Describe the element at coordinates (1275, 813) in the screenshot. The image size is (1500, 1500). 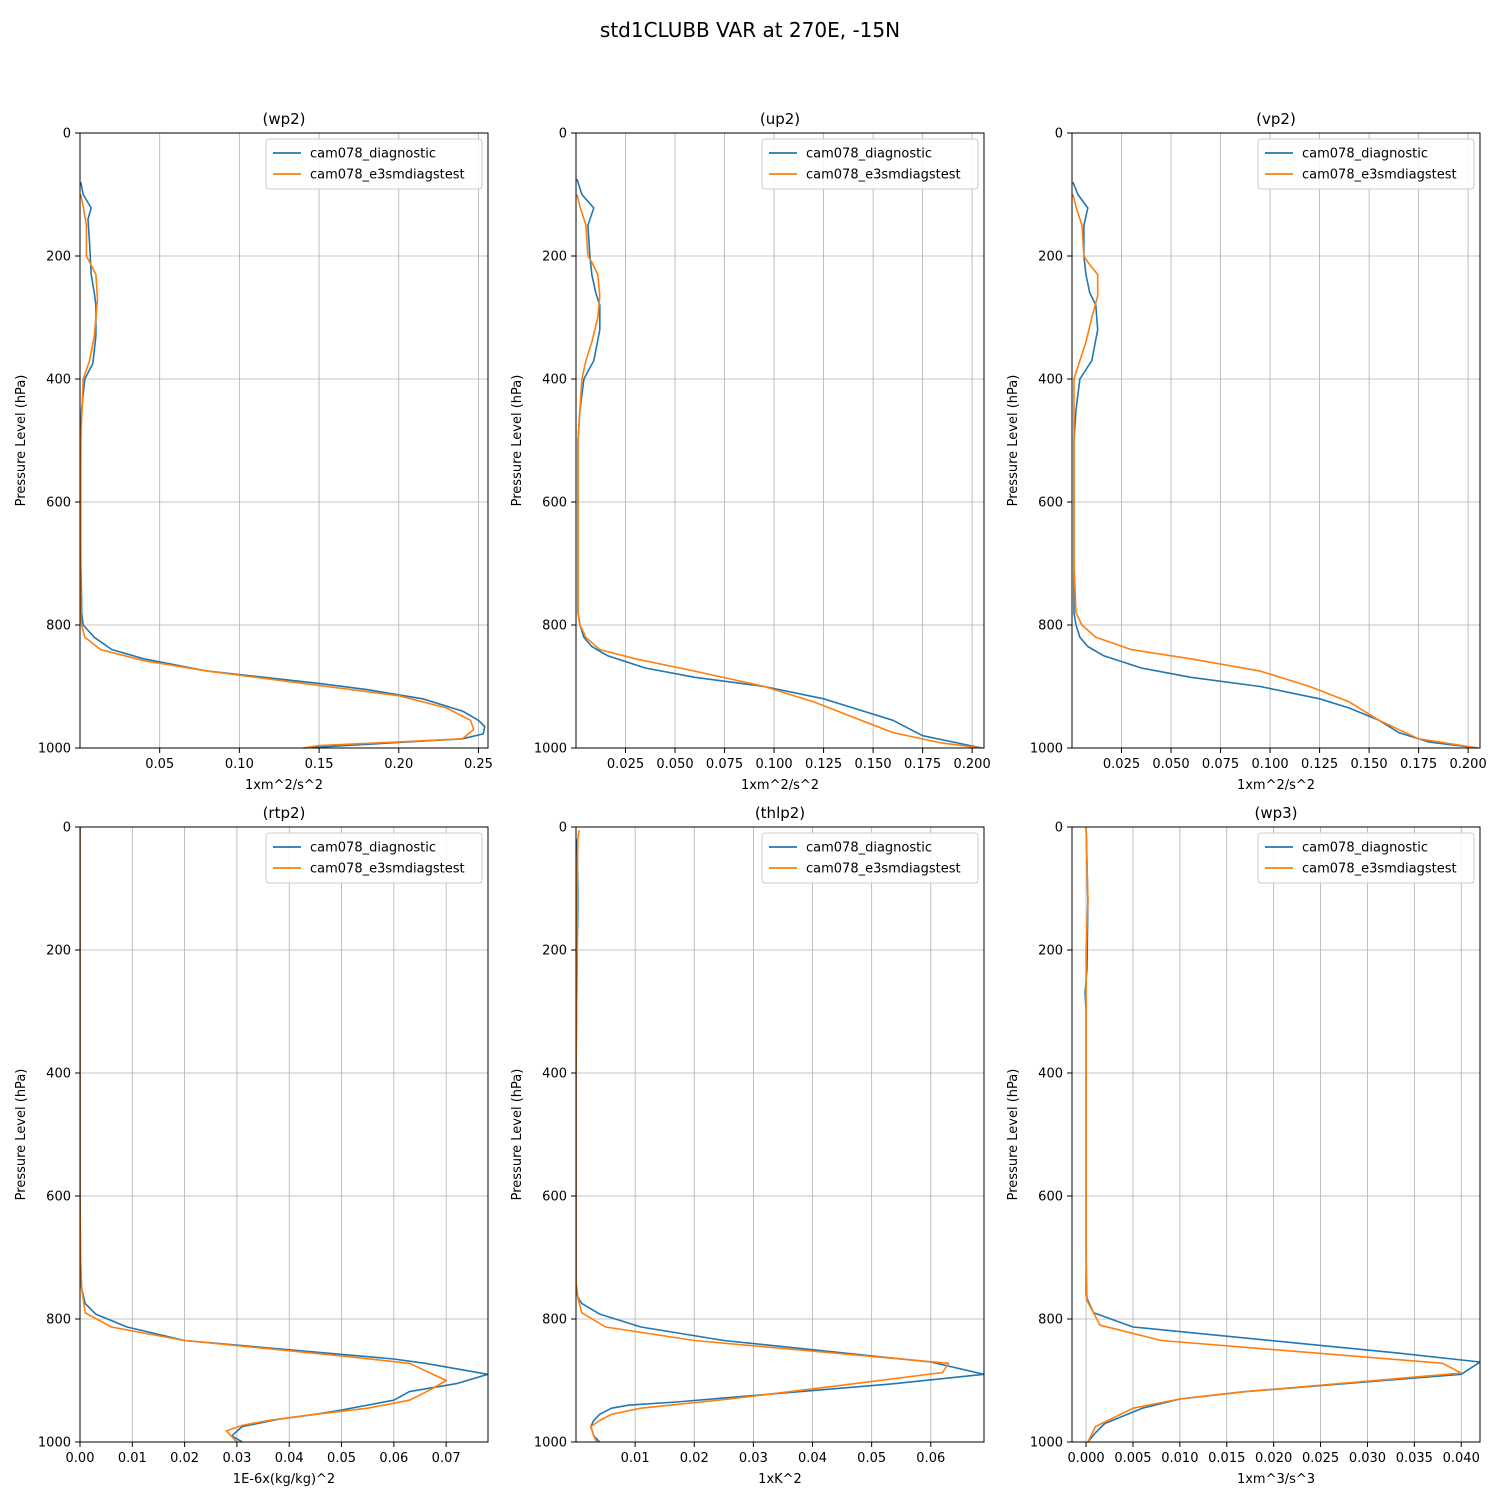
I see `panel-title: (wp3)` at that location.